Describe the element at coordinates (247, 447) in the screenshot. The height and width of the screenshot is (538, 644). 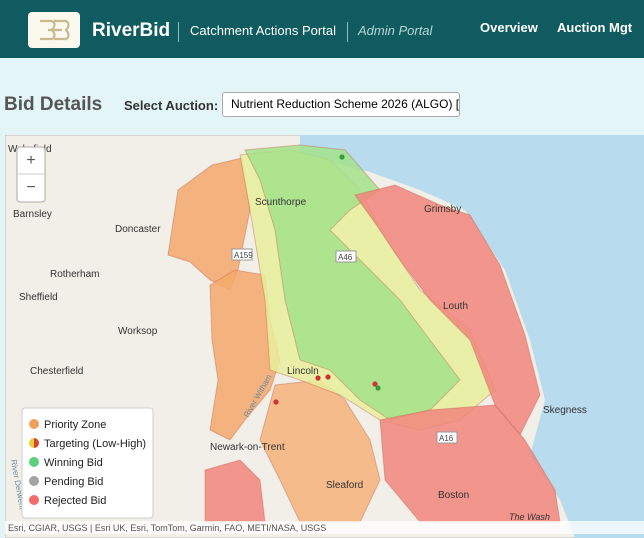
I see `place-label: Newark-on-Trent` at that location.